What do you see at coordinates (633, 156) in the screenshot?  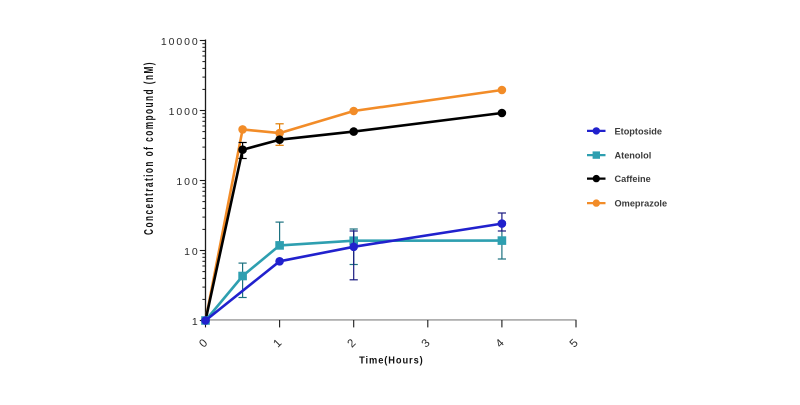 I see `svg-text: Atenolol` at bounding box center [633, 156].